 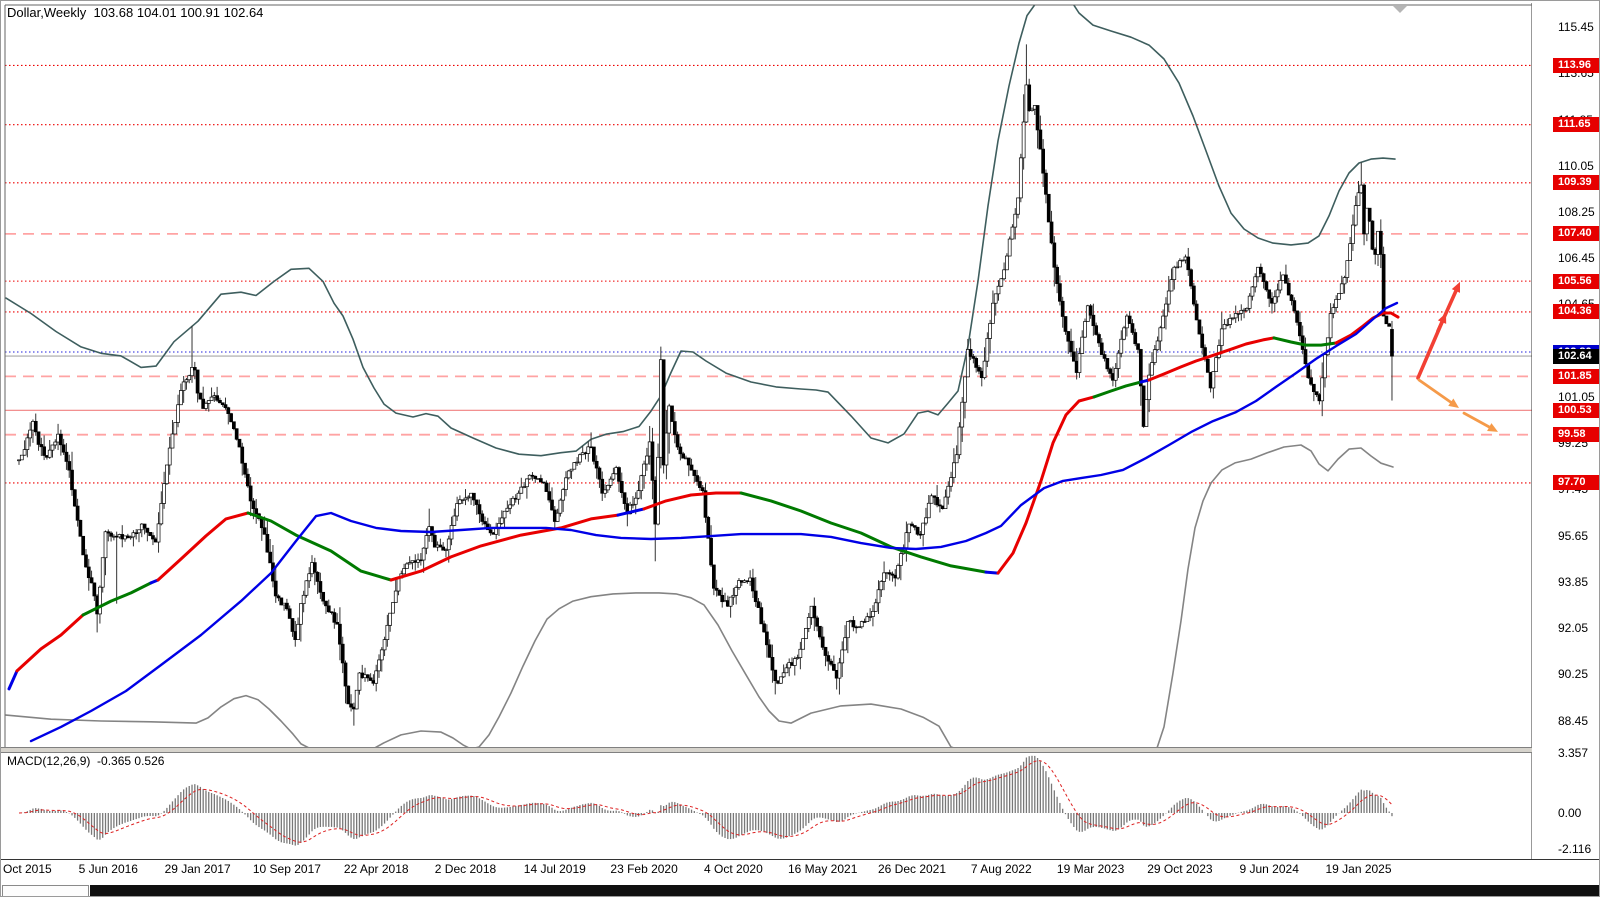 What do you see at coordinates (286, 869) in the screenshot?
I see `date-tick-label: 10 Sep 2017` at bounding box center [286, 869].